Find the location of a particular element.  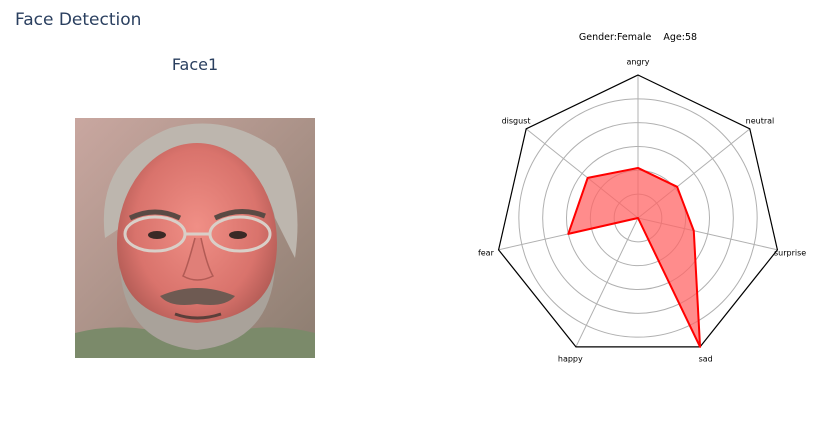

category-label-surprise: surprise is located at coordinates (790, 253).